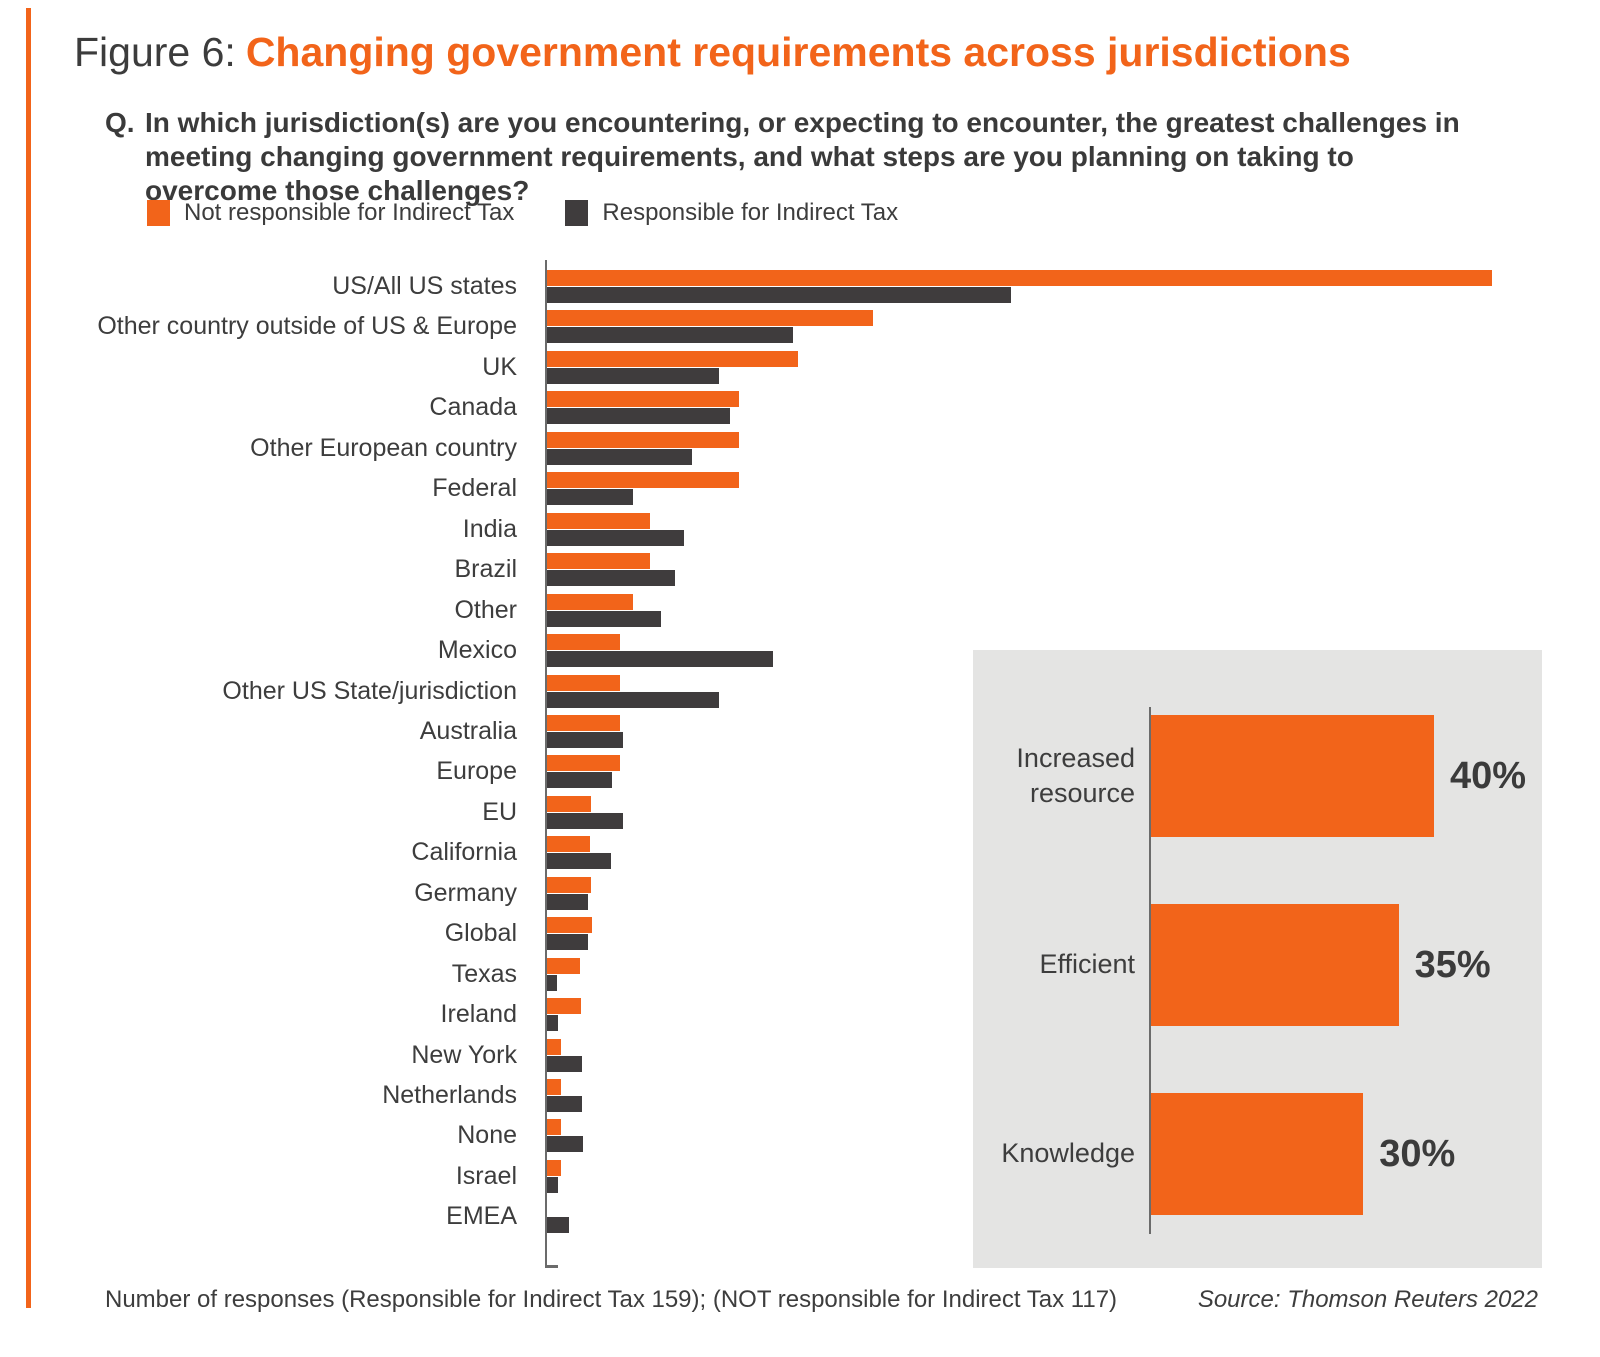 This screenshot has height=1357, width=1600. What do you see at coordinates (476, 771) in the screenshot?
I see `category-label: Europe` at bounding box center [476, 771].